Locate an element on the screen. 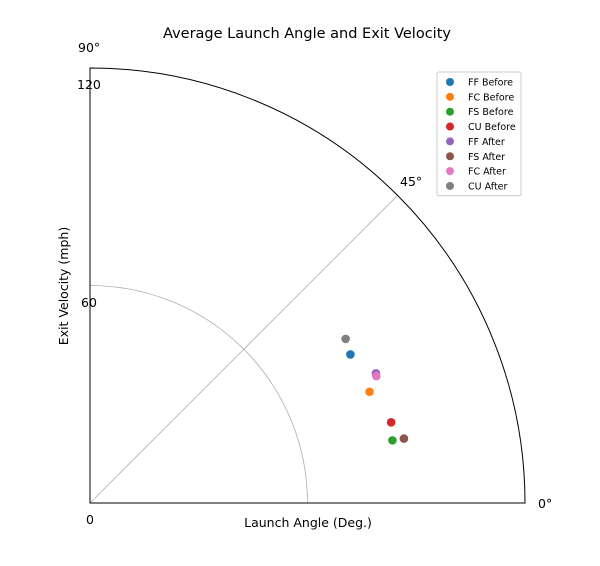 The image size is (600, 566). theta-tick-label: 90° is located at coordinates (89, 47).